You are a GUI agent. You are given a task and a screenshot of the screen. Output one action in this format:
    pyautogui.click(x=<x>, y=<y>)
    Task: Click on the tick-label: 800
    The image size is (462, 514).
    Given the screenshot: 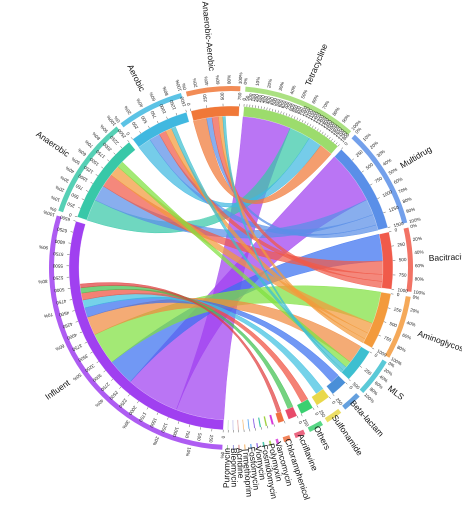 What is the action you would take?
    pyautogui.click(x=292, y=106)
    